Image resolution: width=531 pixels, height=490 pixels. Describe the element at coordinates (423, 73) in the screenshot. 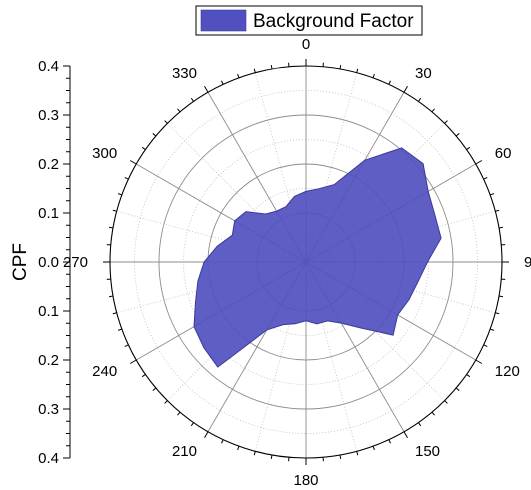

I see `angle-label: 30` at that location.